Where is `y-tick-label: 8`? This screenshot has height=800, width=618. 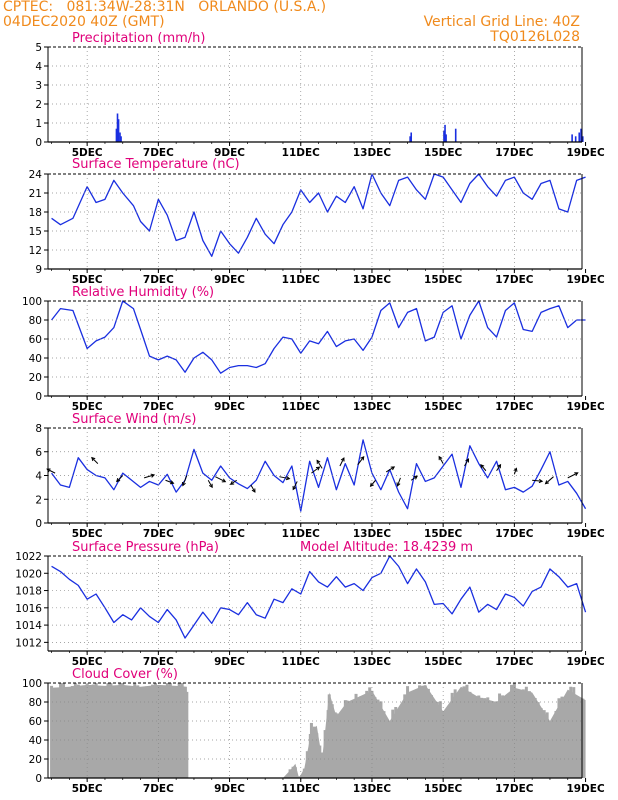 y-tick-label: 8 is located at coordinates (38, 429).